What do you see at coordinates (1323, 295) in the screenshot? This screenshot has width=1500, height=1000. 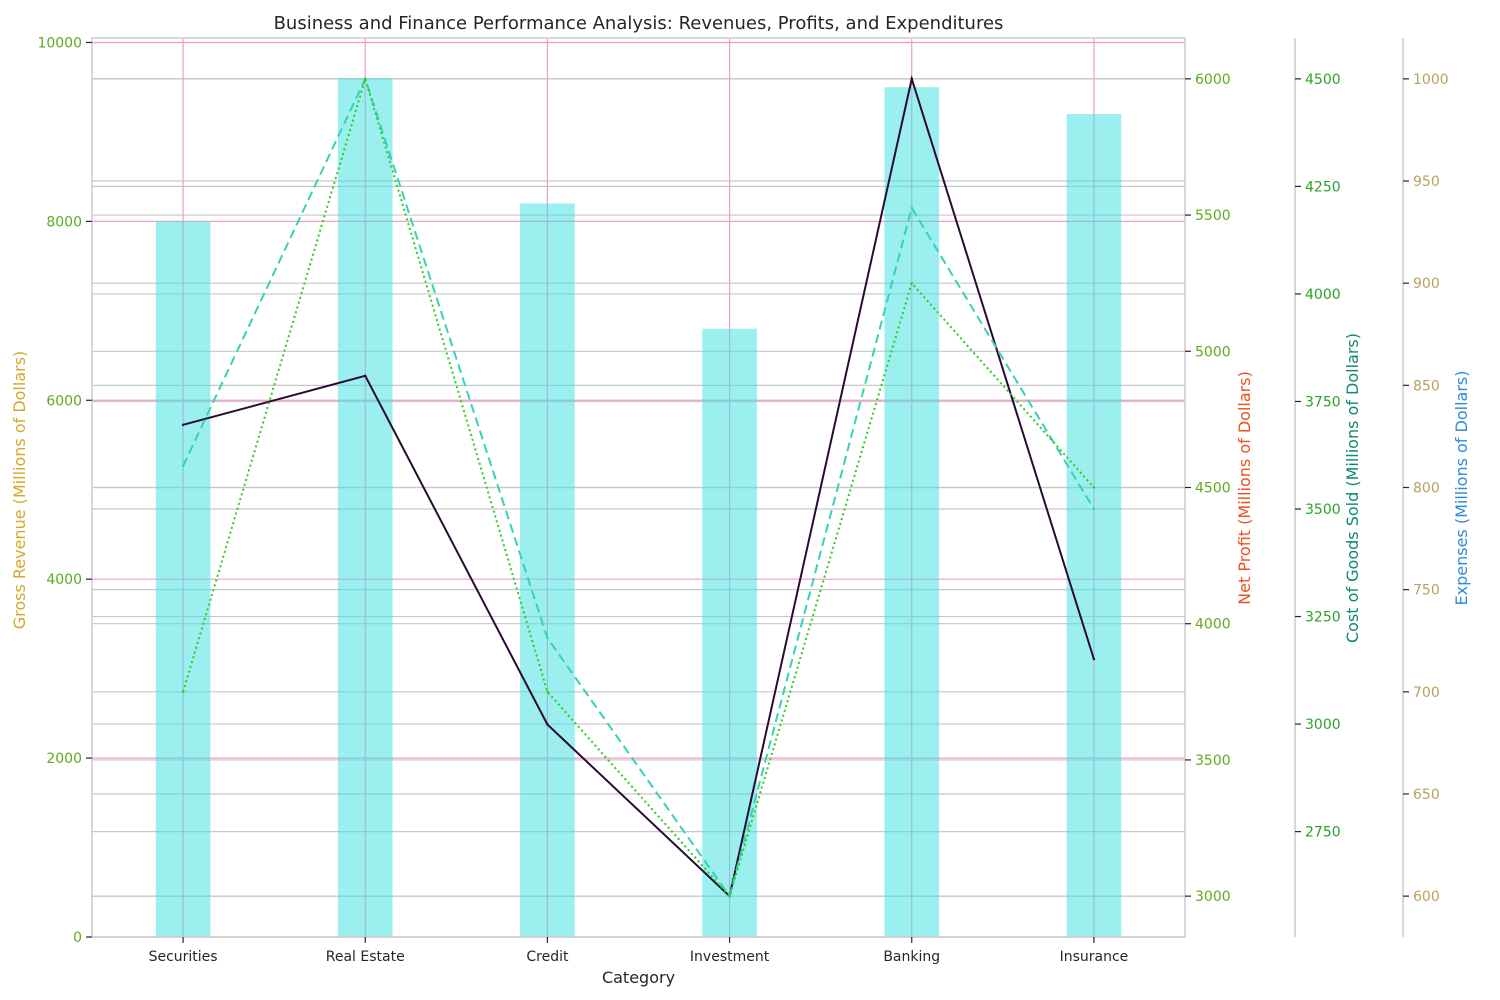 I see `y-tick-label-cogs-4000: 4000` at bounding box center [1323, 295].